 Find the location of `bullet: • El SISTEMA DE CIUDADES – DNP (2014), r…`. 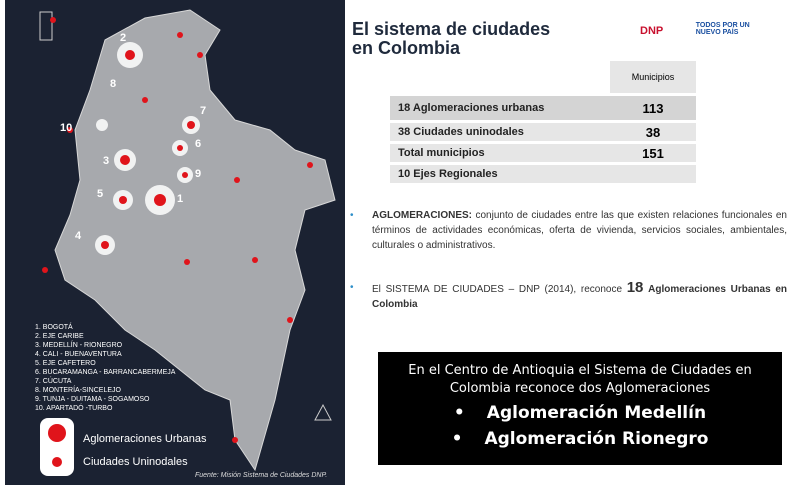

bullet: • El SISTEMA DE CIUDADES – DNP (2014), r… is located at coordinates (568, 296).